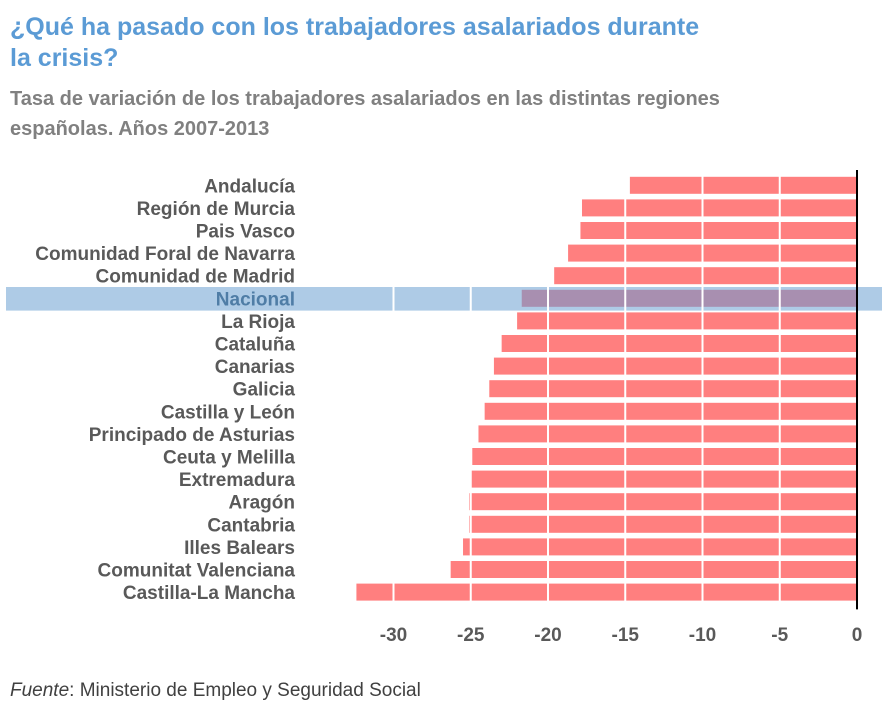  I want to click on category-label-castilla-y-leon: Castilla y León, so click(228, 412).